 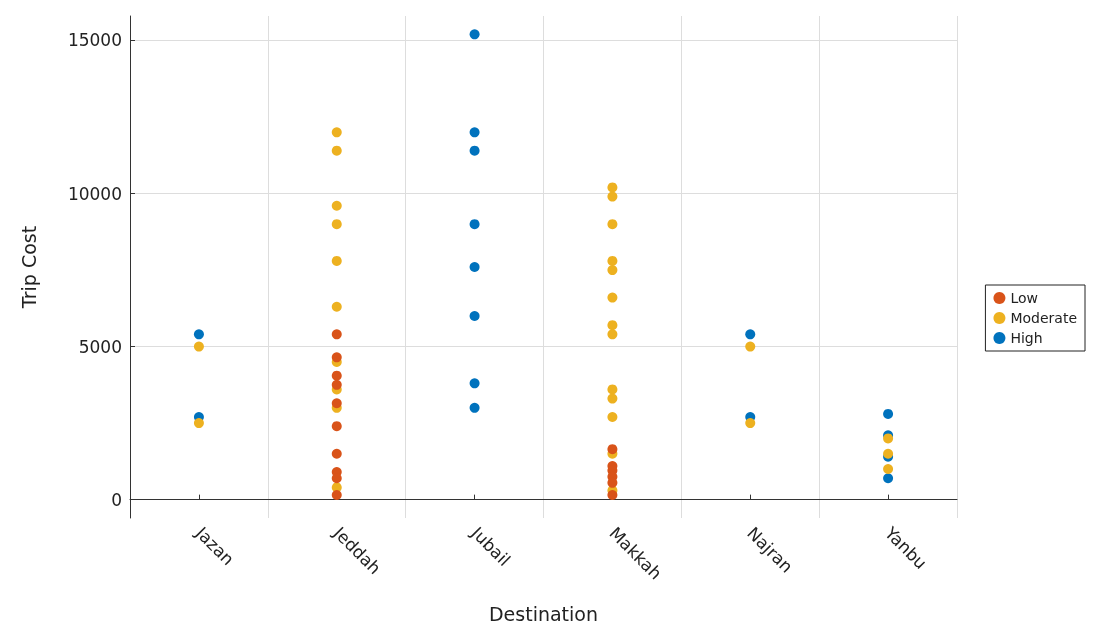 I want to click on y-tick-label: 10000, so click(x=94, y=193).